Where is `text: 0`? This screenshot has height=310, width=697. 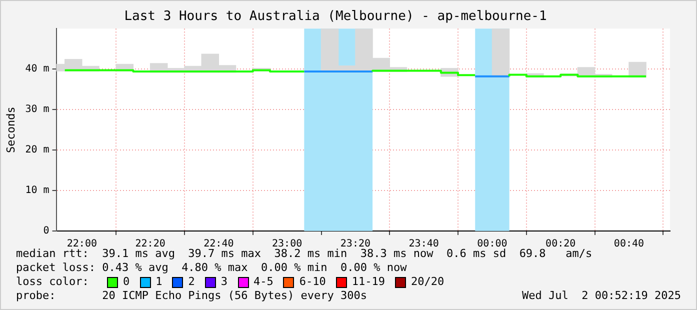 text: 0 is located at coordinates (126, 282).